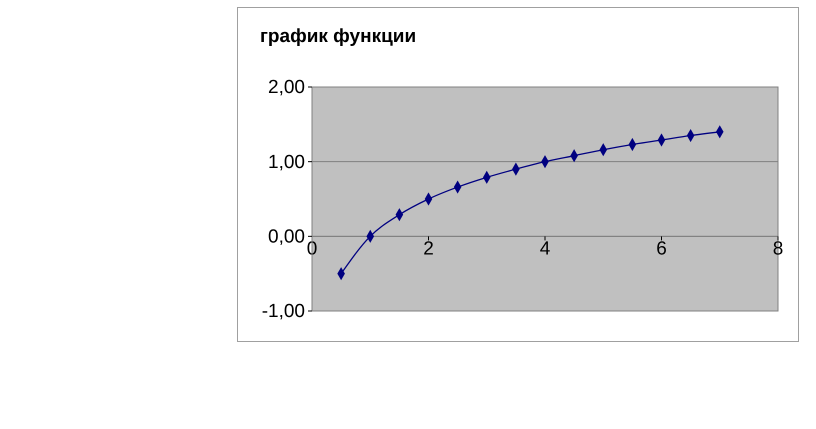 This screenshot has height=429, width=816. Describe the element at coordinates (545, 249) in the screenshot. I see `x-tick-label: 4` at that location.